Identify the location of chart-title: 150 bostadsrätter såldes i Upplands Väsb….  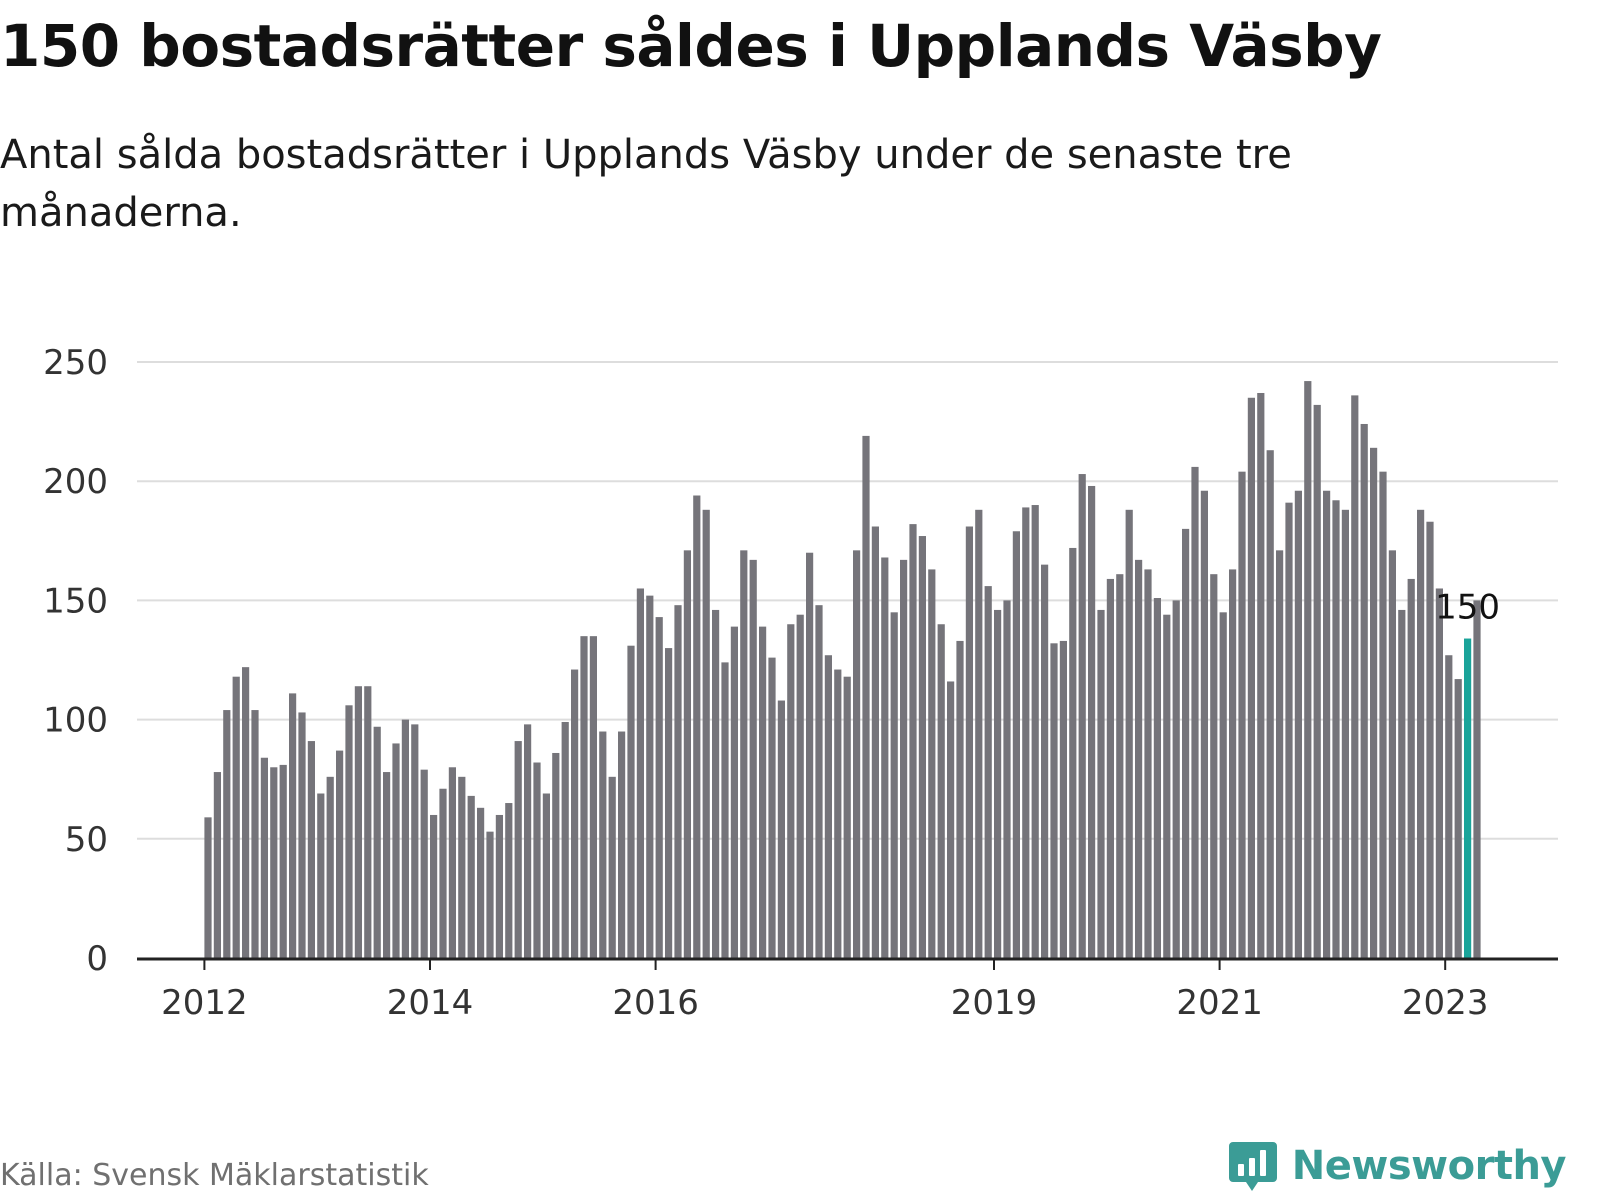
(691, 46).